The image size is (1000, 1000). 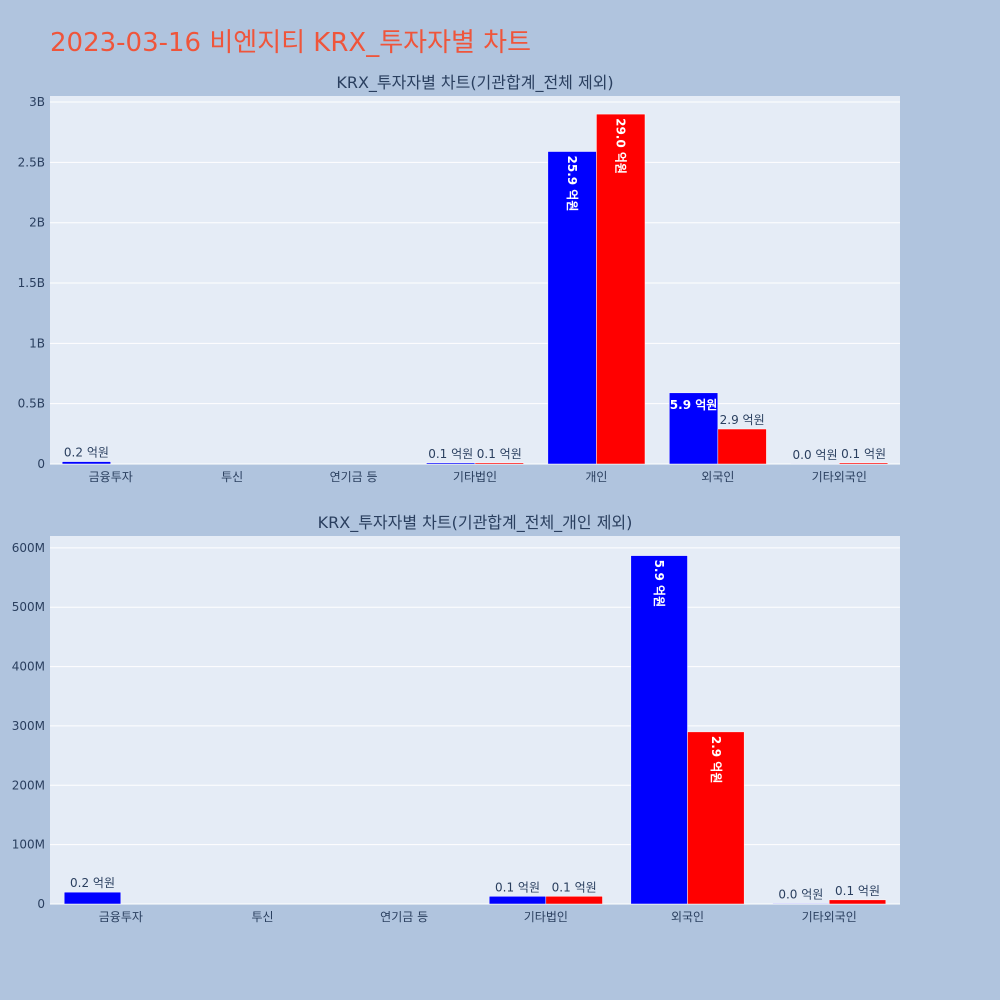 What do you see at coordinates (28, 785) in the screenshot?
I see `y-tick-label: 200M` at bounding box center [28, 785].